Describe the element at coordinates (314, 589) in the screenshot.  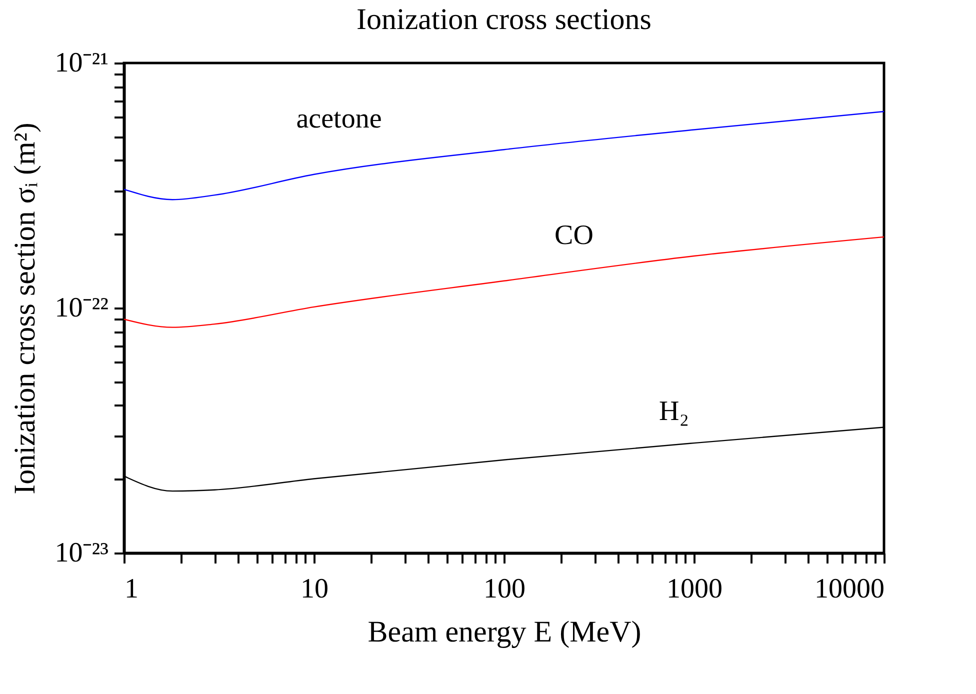
I see `x-tick-label: 10` at that location.